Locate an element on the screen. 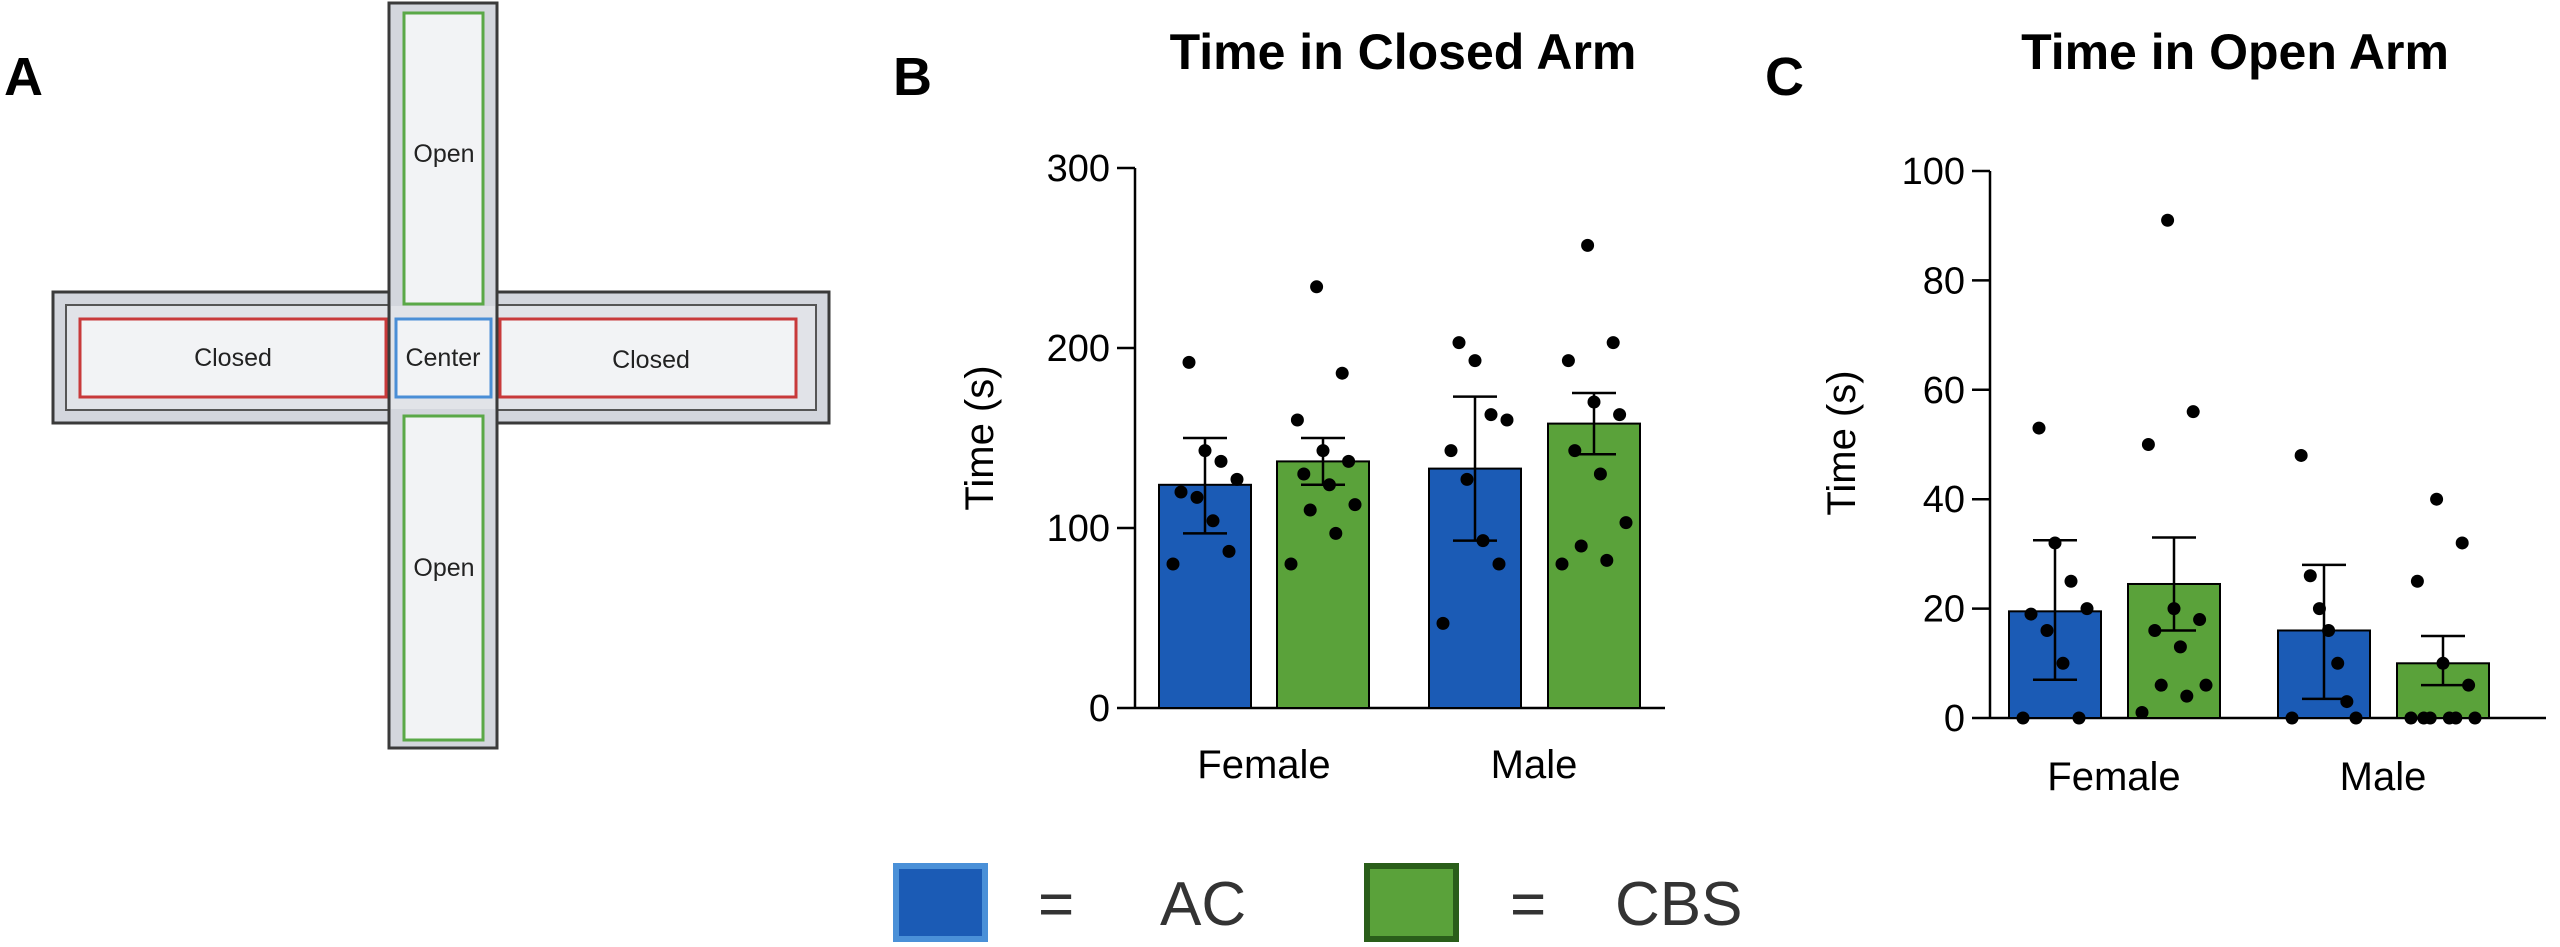 This screenshot has width=2560, height=947. open-y-tick-label: 40 is located at coordinates (1944, 500).